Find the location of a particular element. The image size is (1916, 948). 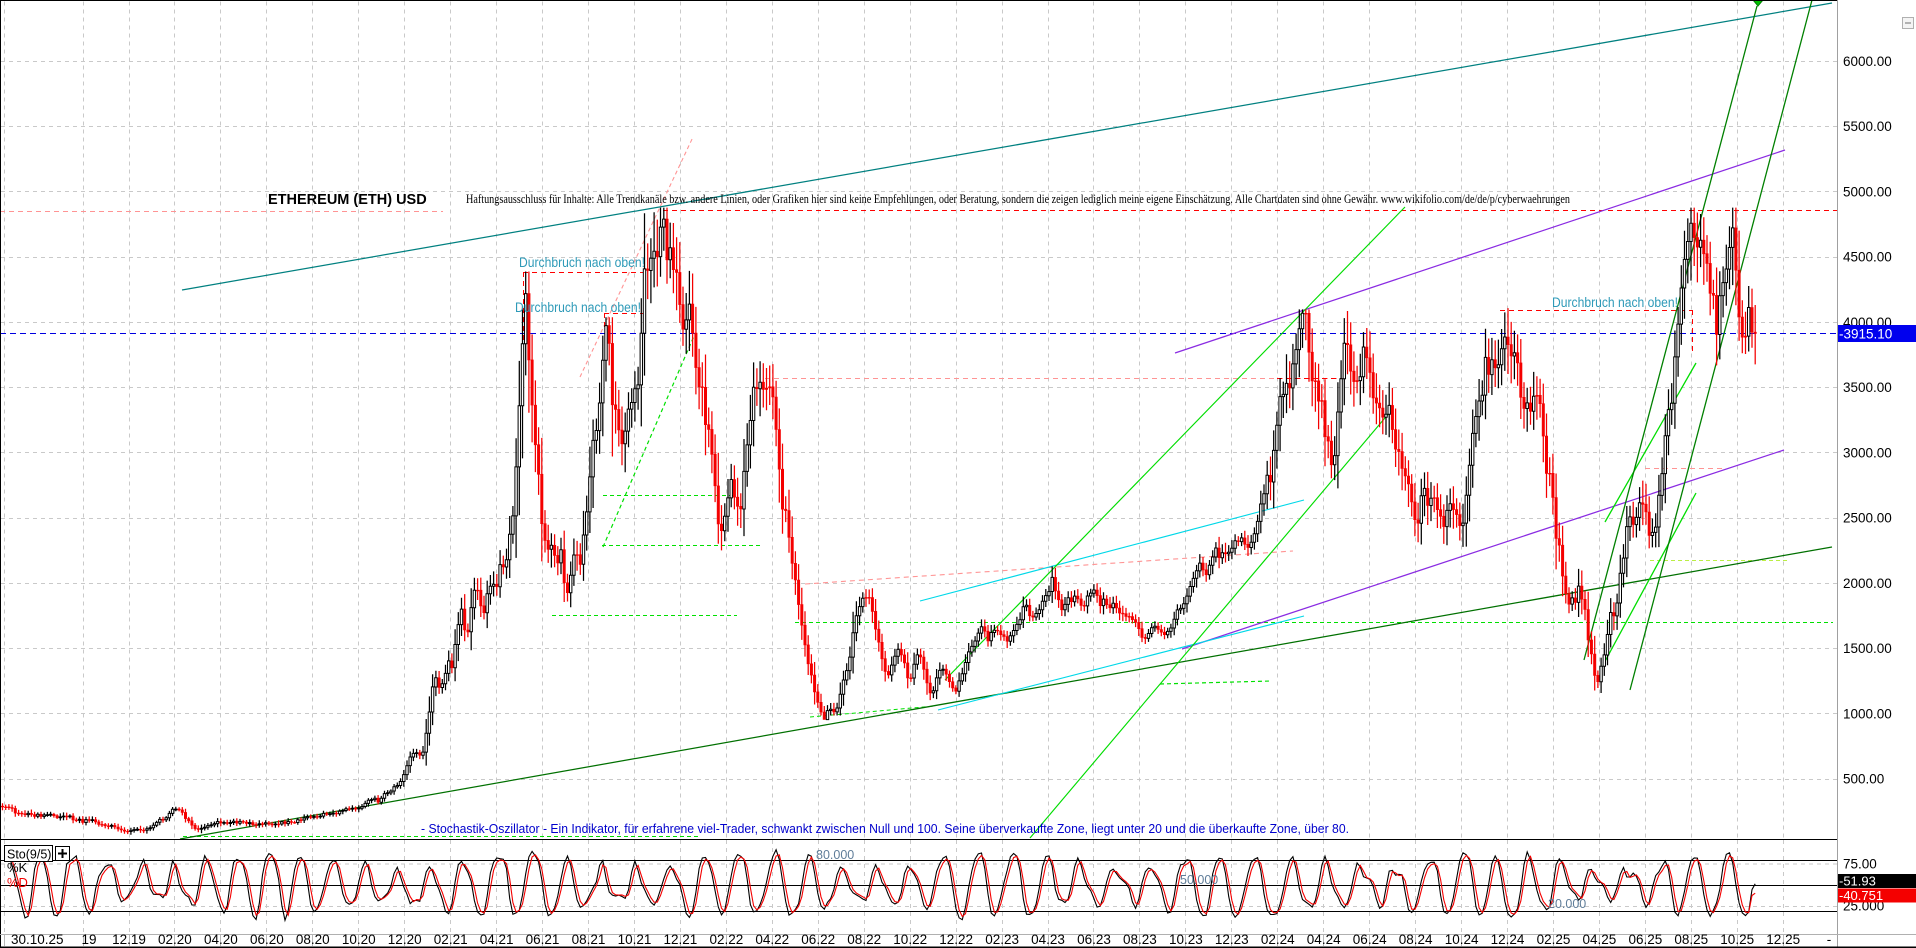

svg-text: 02.23 is located at coordinates (1002, 939).